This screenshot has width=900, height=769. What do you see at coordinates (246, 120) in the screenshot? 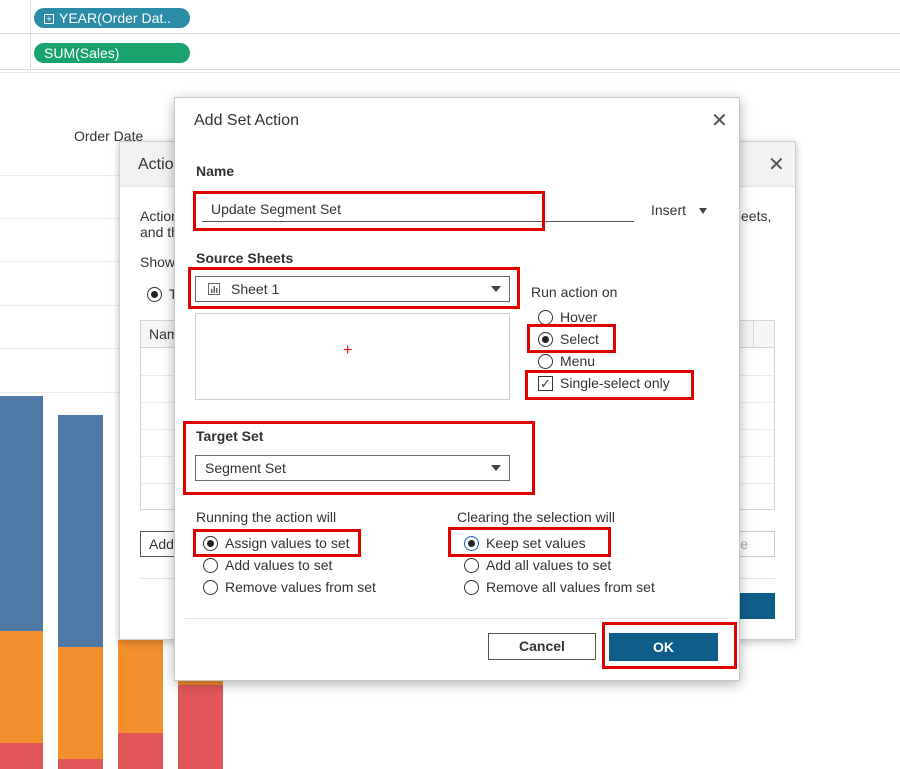
I see `dialog-title: Add Set Action` at bounding box center [246, 120].